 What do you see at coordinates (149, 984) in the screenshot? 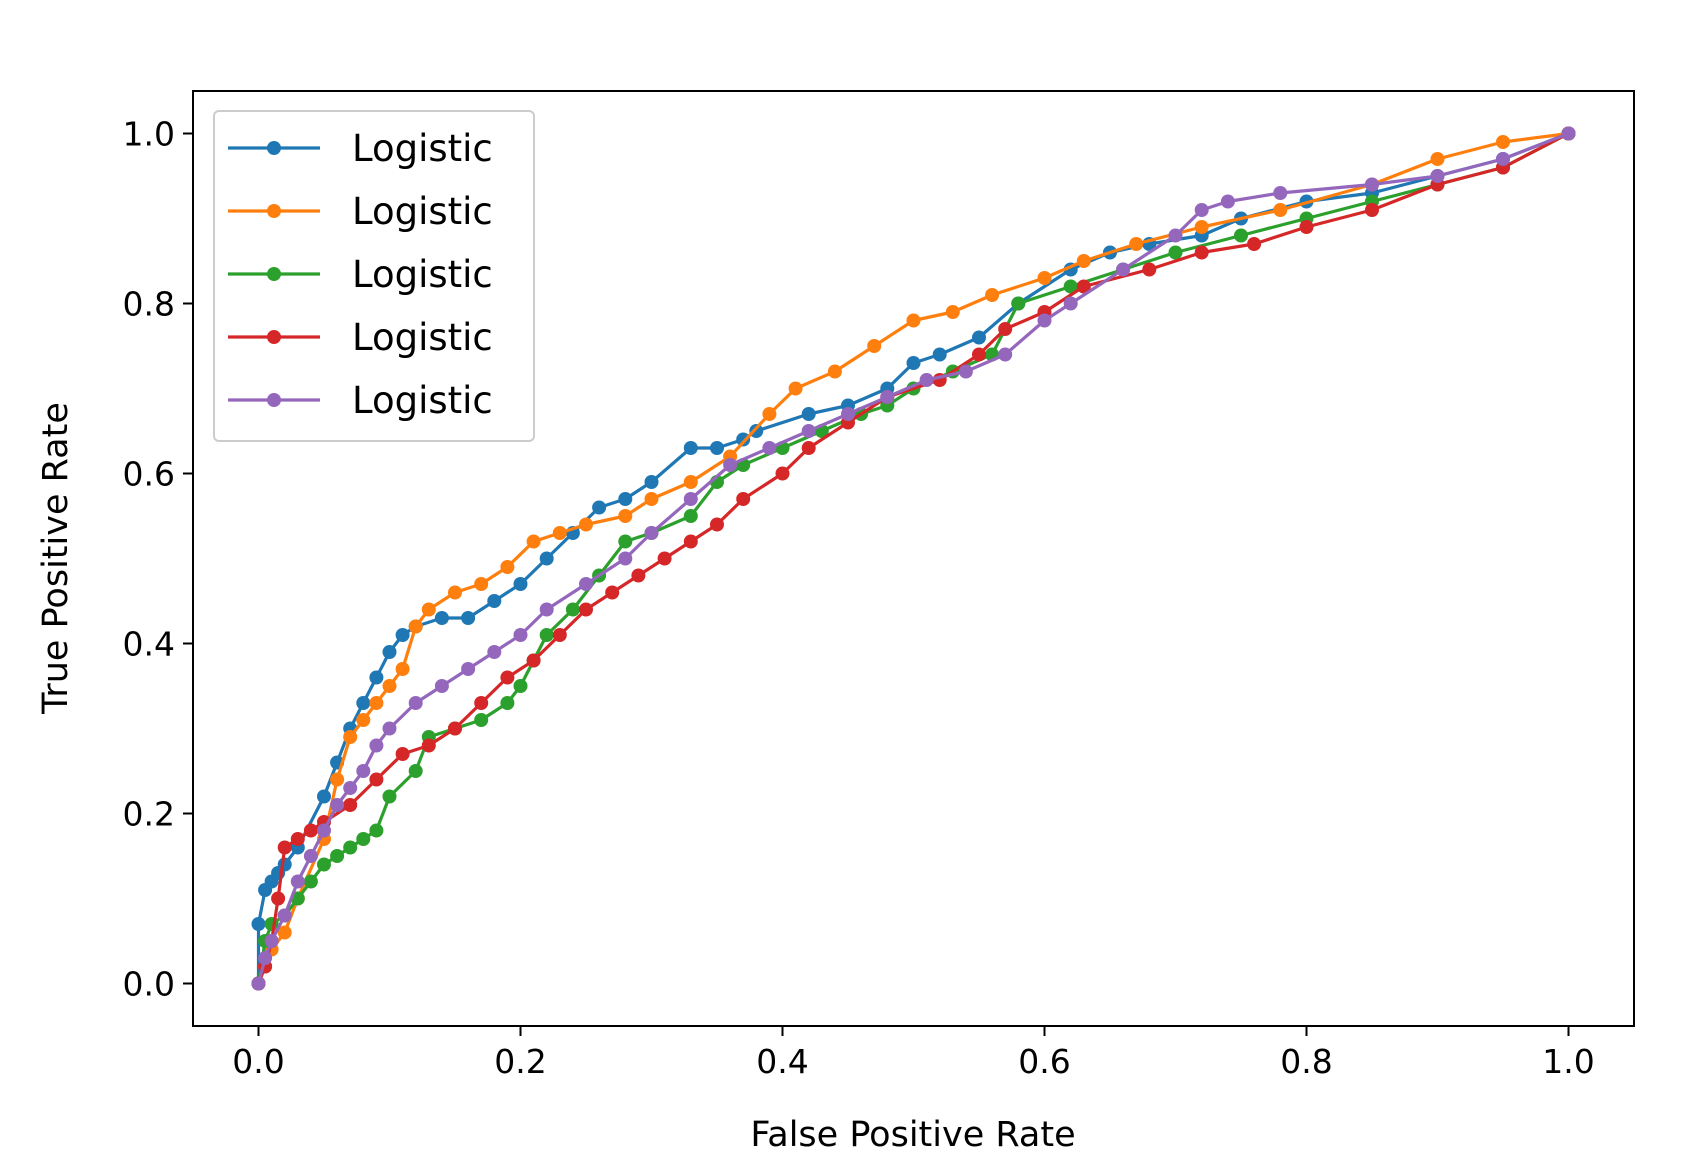
I see `y-tick-label-0: 0.0` at bounding box center [149, 984].